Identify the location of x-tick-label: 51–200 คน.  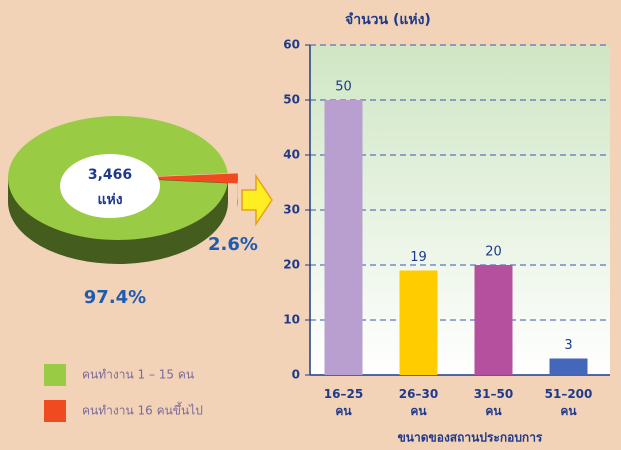
(568, 402).